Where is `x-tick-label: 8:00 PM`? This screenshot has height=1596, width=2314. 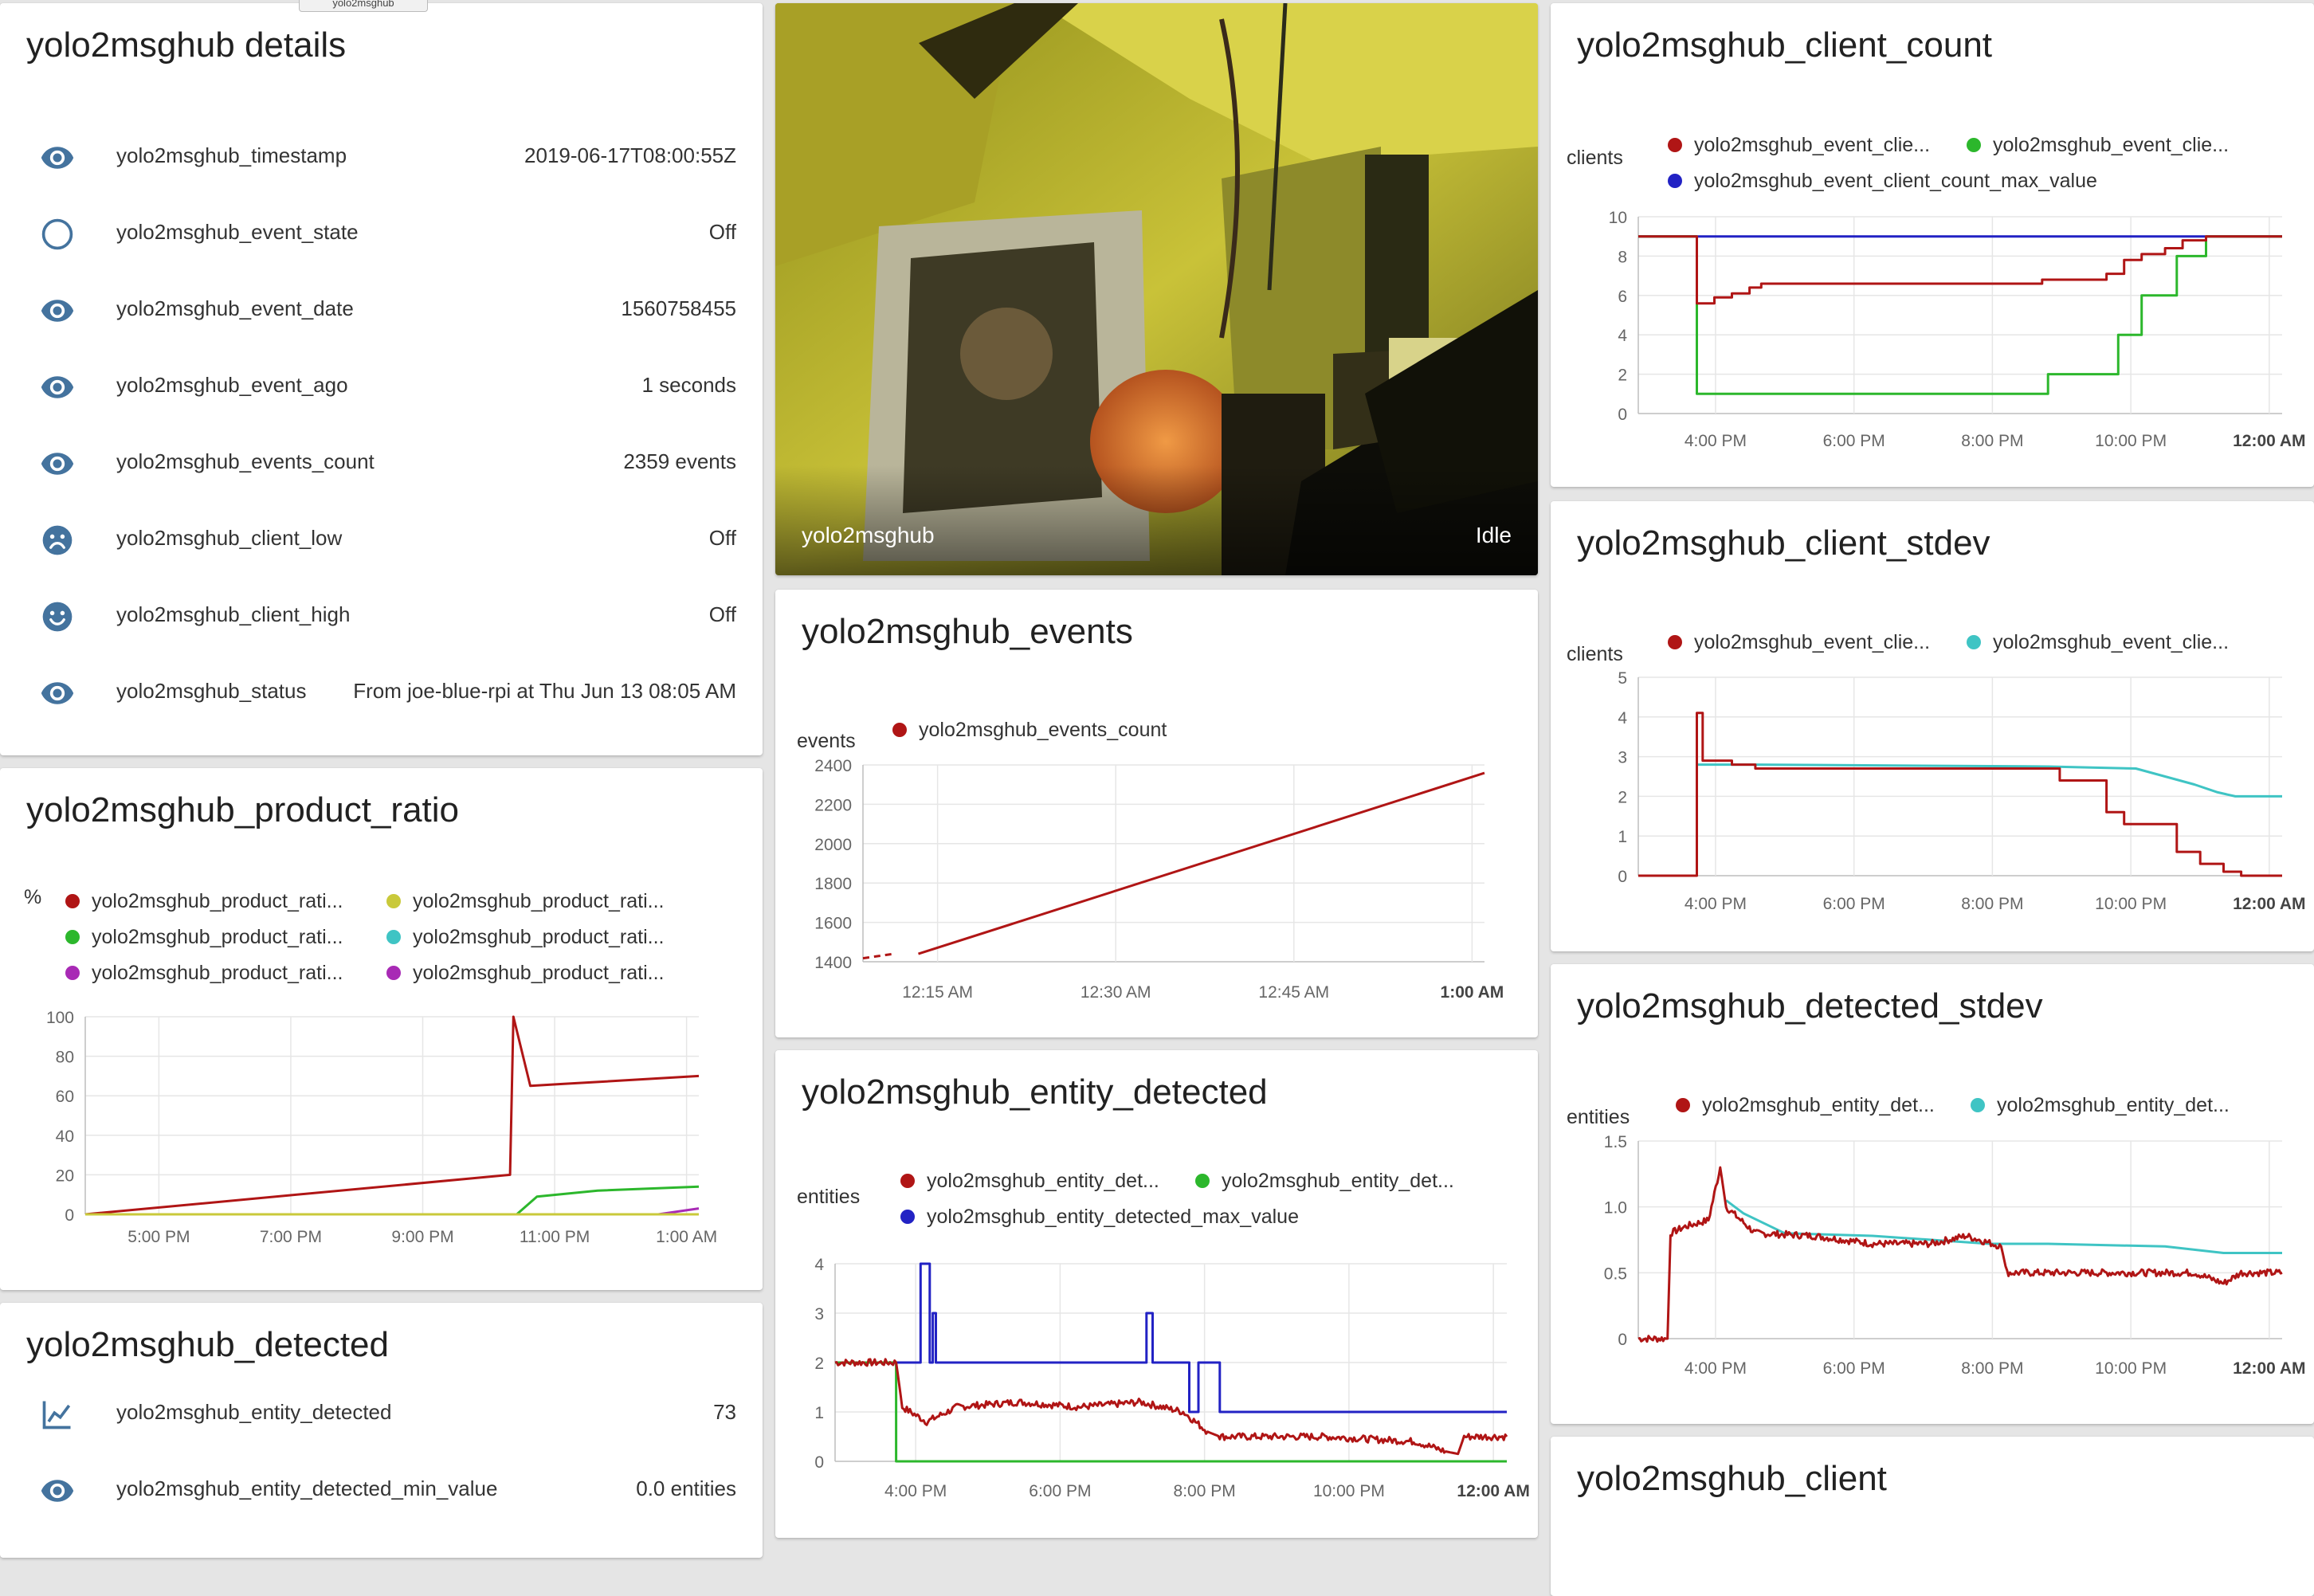 x-tick-label: 8:00 PM is located at coordinates (1992, 441).